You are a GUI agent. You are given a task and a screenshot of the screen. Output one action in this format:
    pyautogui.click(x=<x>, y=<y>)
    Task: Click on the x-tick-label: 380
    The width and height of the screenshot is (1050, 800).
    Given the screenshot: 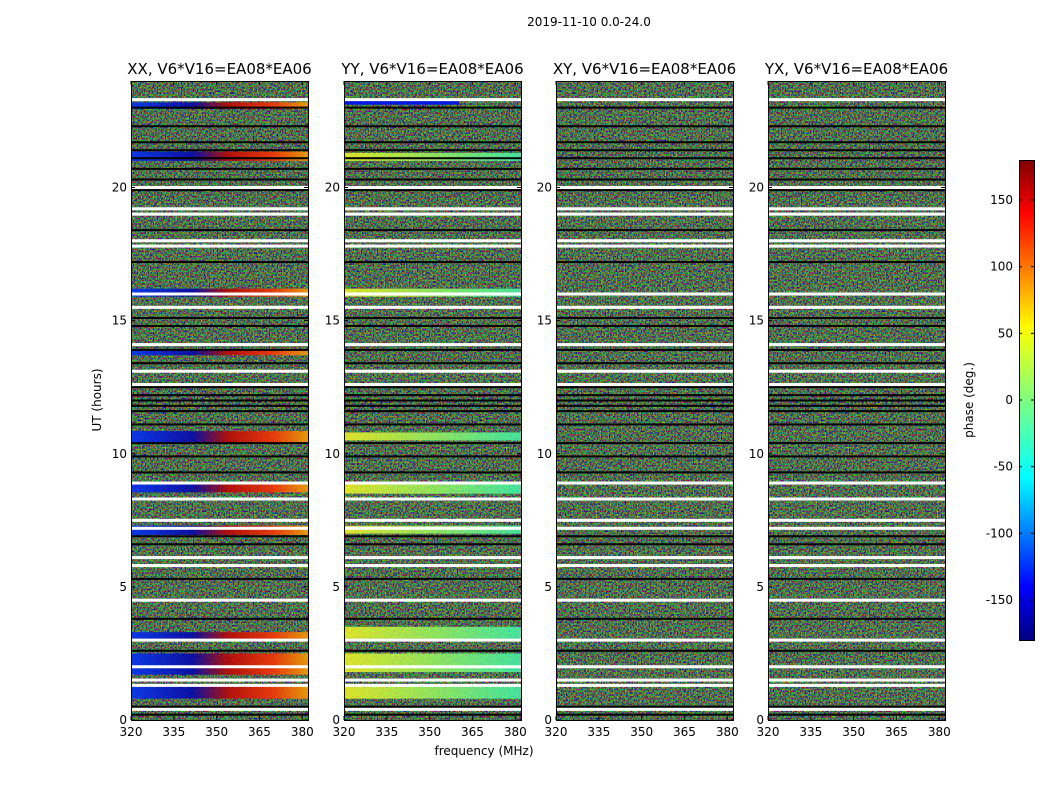 What is the action you would take?
    pyautogui.click(x=939, y=732)
    